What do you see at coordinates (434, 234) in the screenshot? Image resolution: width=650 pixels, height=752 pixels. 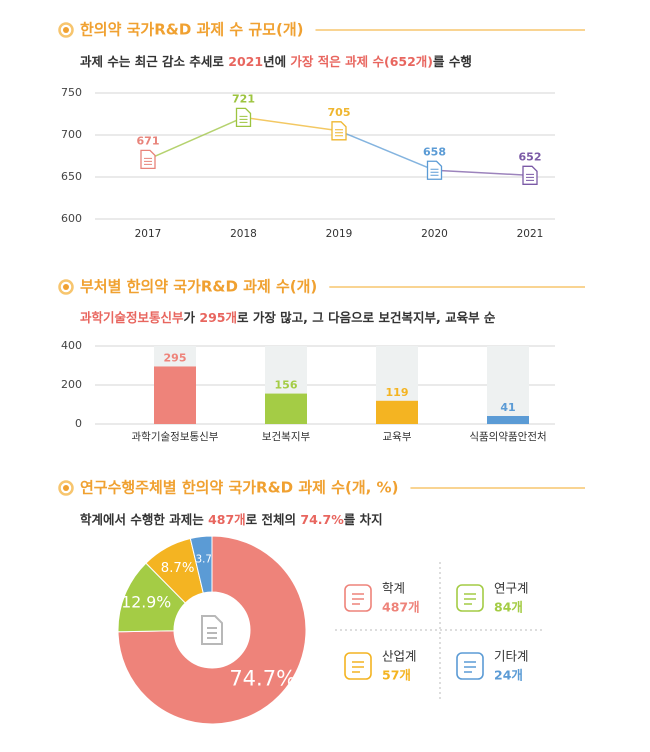 I see `x-tick-label: 2020` at bounding box center [434, 234].